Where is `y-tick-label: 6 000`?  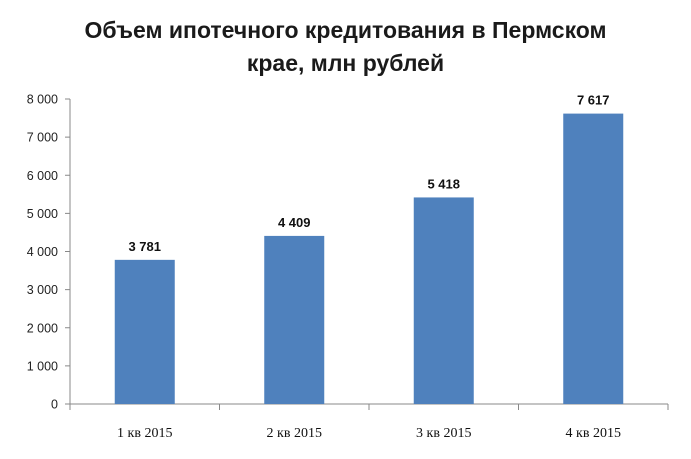 y-tick-label: 6 000 is located at coordinates (42, 176).